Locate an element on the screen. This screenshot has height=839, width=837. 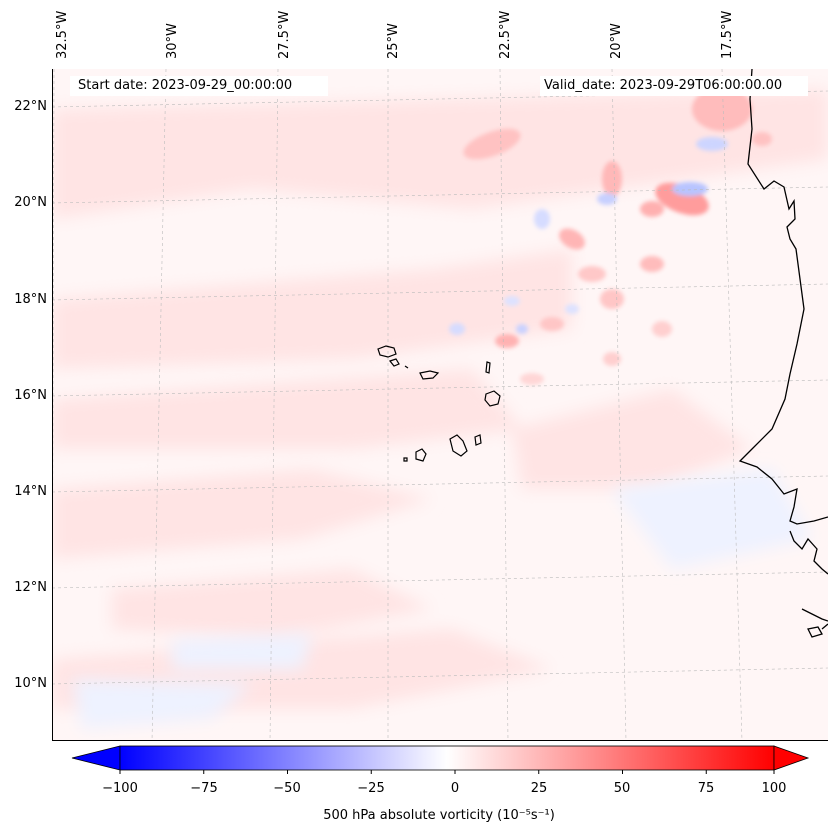
colorbar-tick-label: −75 is located at coordinates (204, 788).